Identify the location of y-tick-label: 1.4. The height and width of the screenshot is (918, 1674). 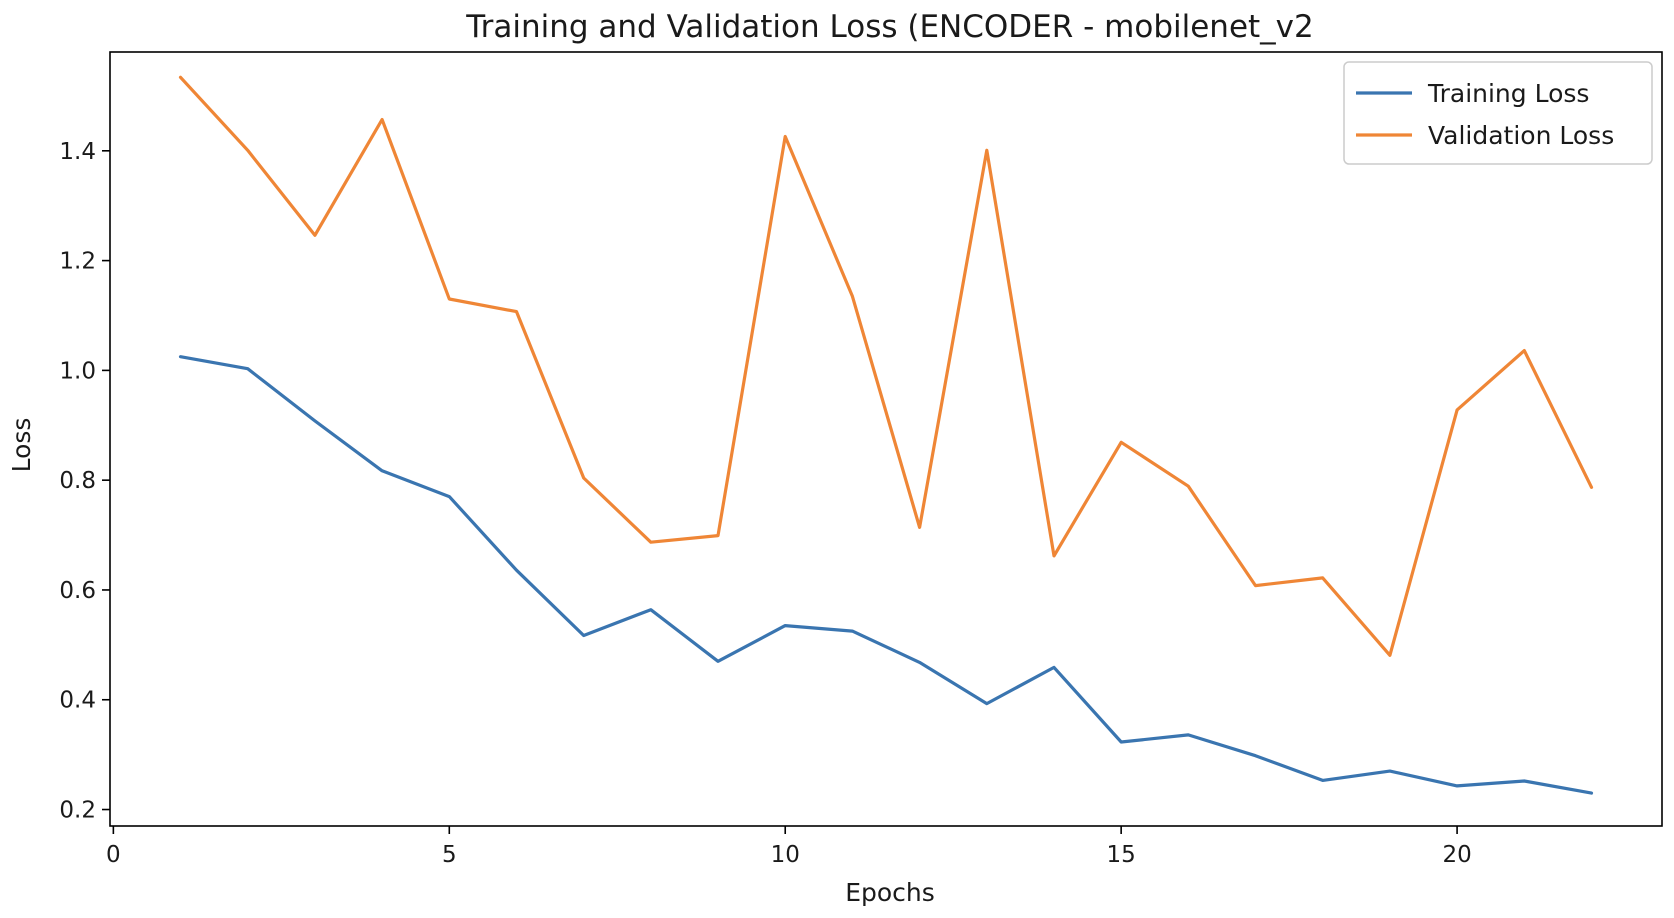
(77, 152).